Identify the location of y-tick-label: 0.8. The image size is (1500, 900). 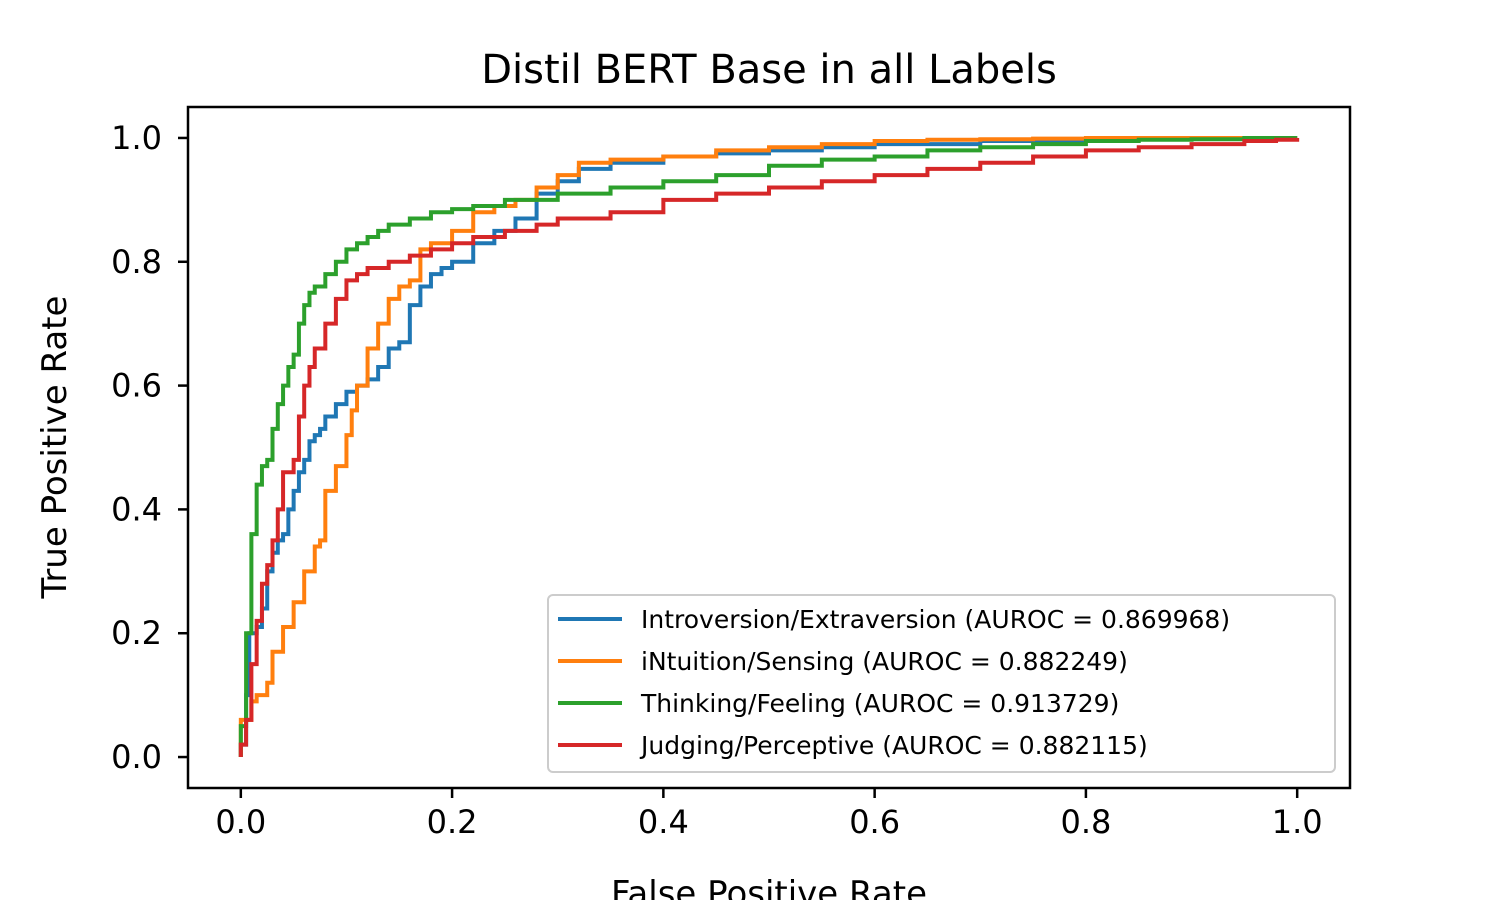
(136, 262).